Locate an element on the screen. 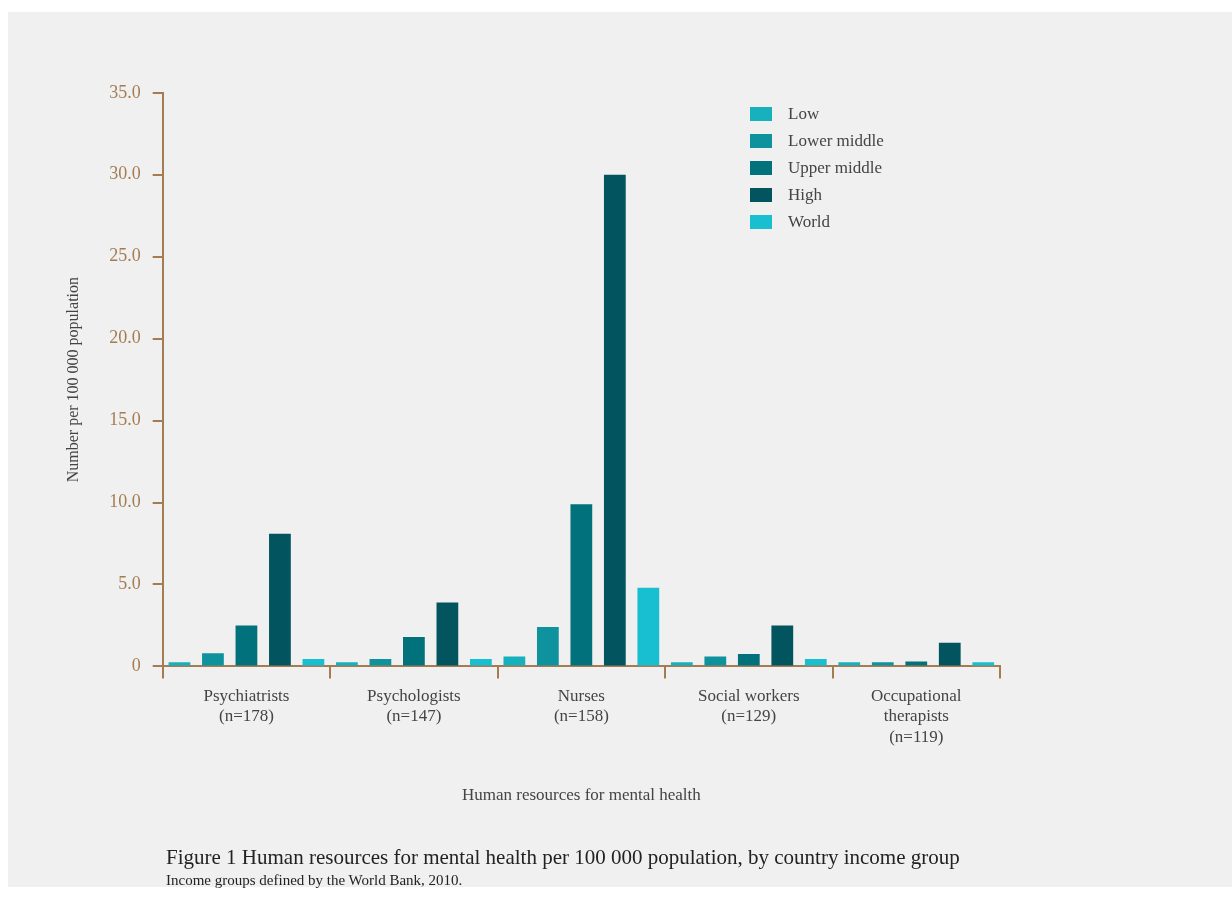  legend-label: High is located at coordinates (805, 194).